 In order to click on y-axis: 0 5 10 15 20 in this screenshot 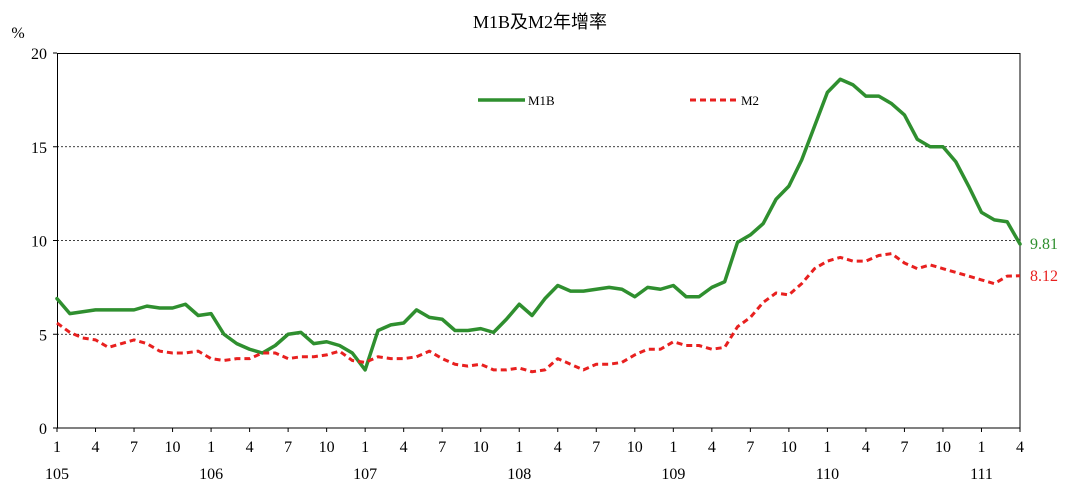, I will do `click(44, 242)`.